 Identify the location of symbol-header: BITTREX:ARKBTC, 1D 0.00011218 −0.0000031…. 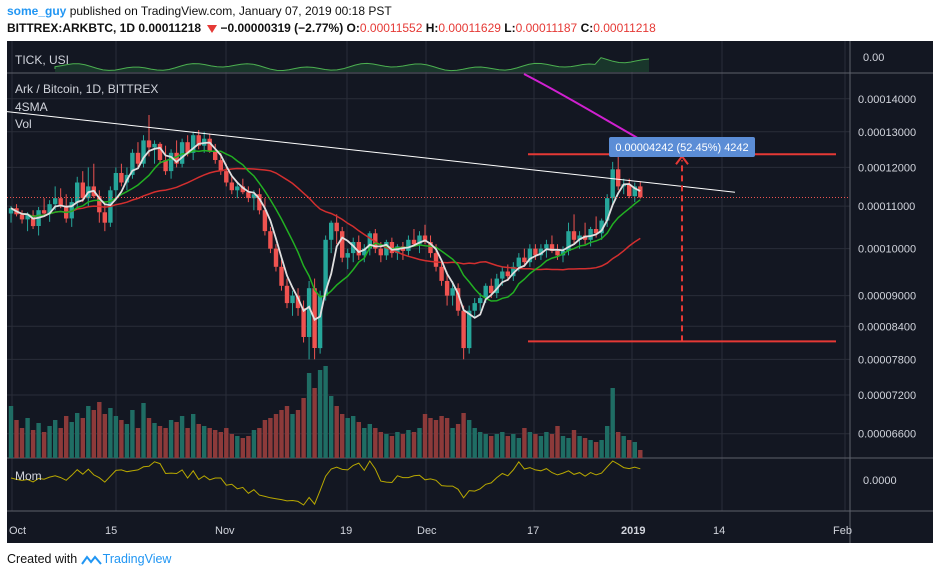
(331, 28).